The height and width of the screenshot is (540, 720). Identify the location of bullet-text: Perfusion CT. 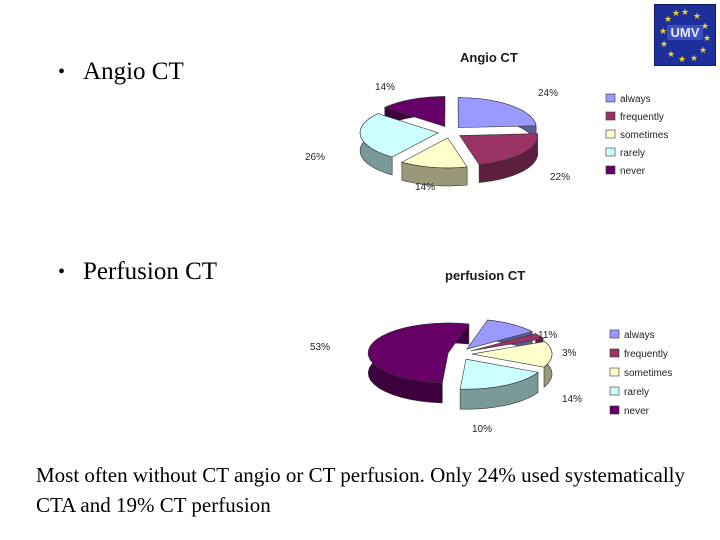
(150, 271).